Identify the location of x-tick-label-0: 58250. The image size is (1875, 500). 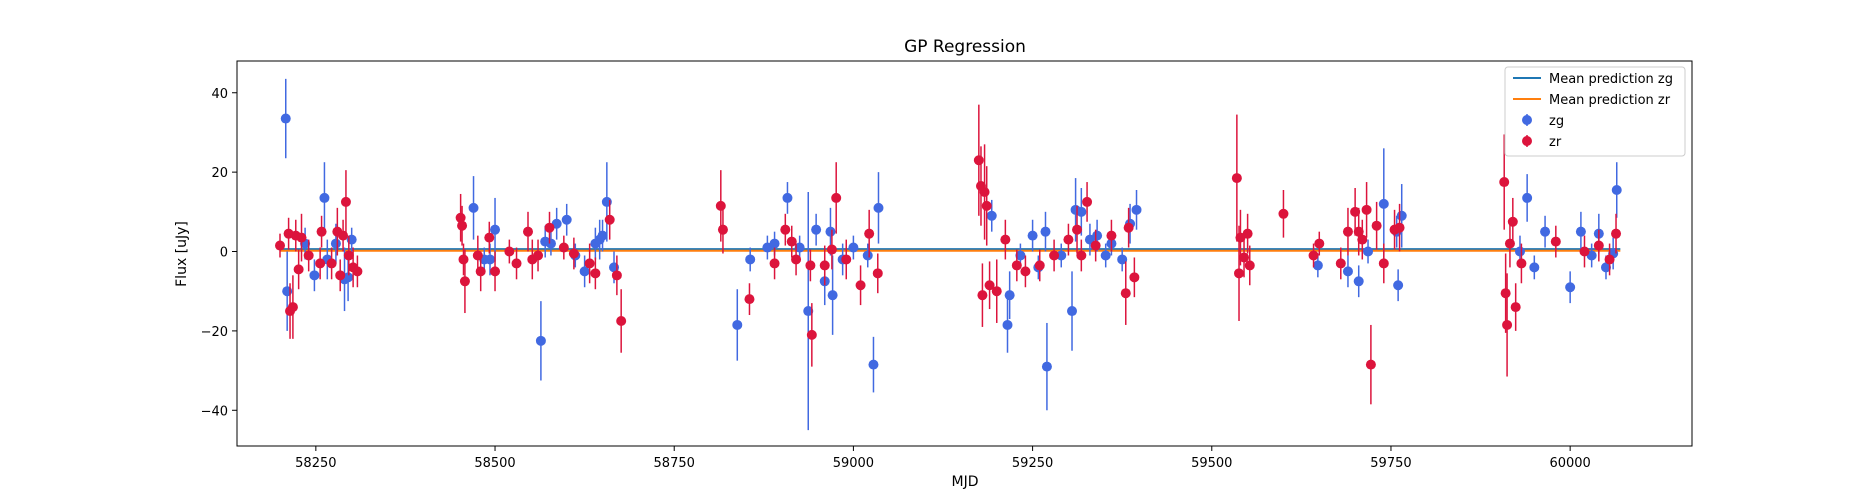
(315, 463).